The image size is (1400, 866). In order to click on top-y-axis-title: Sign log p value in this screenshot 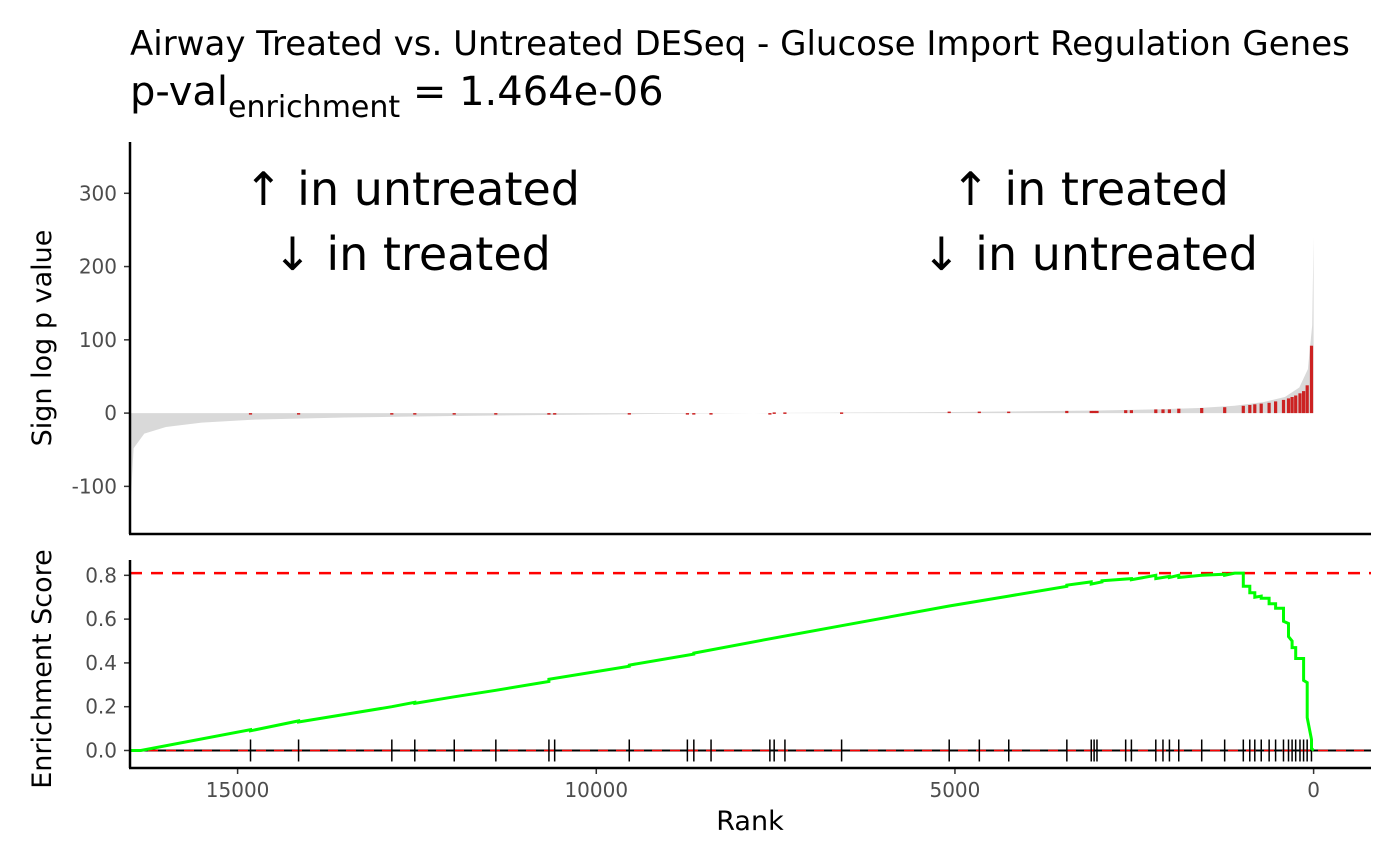, I will do `click(42, 338)`.